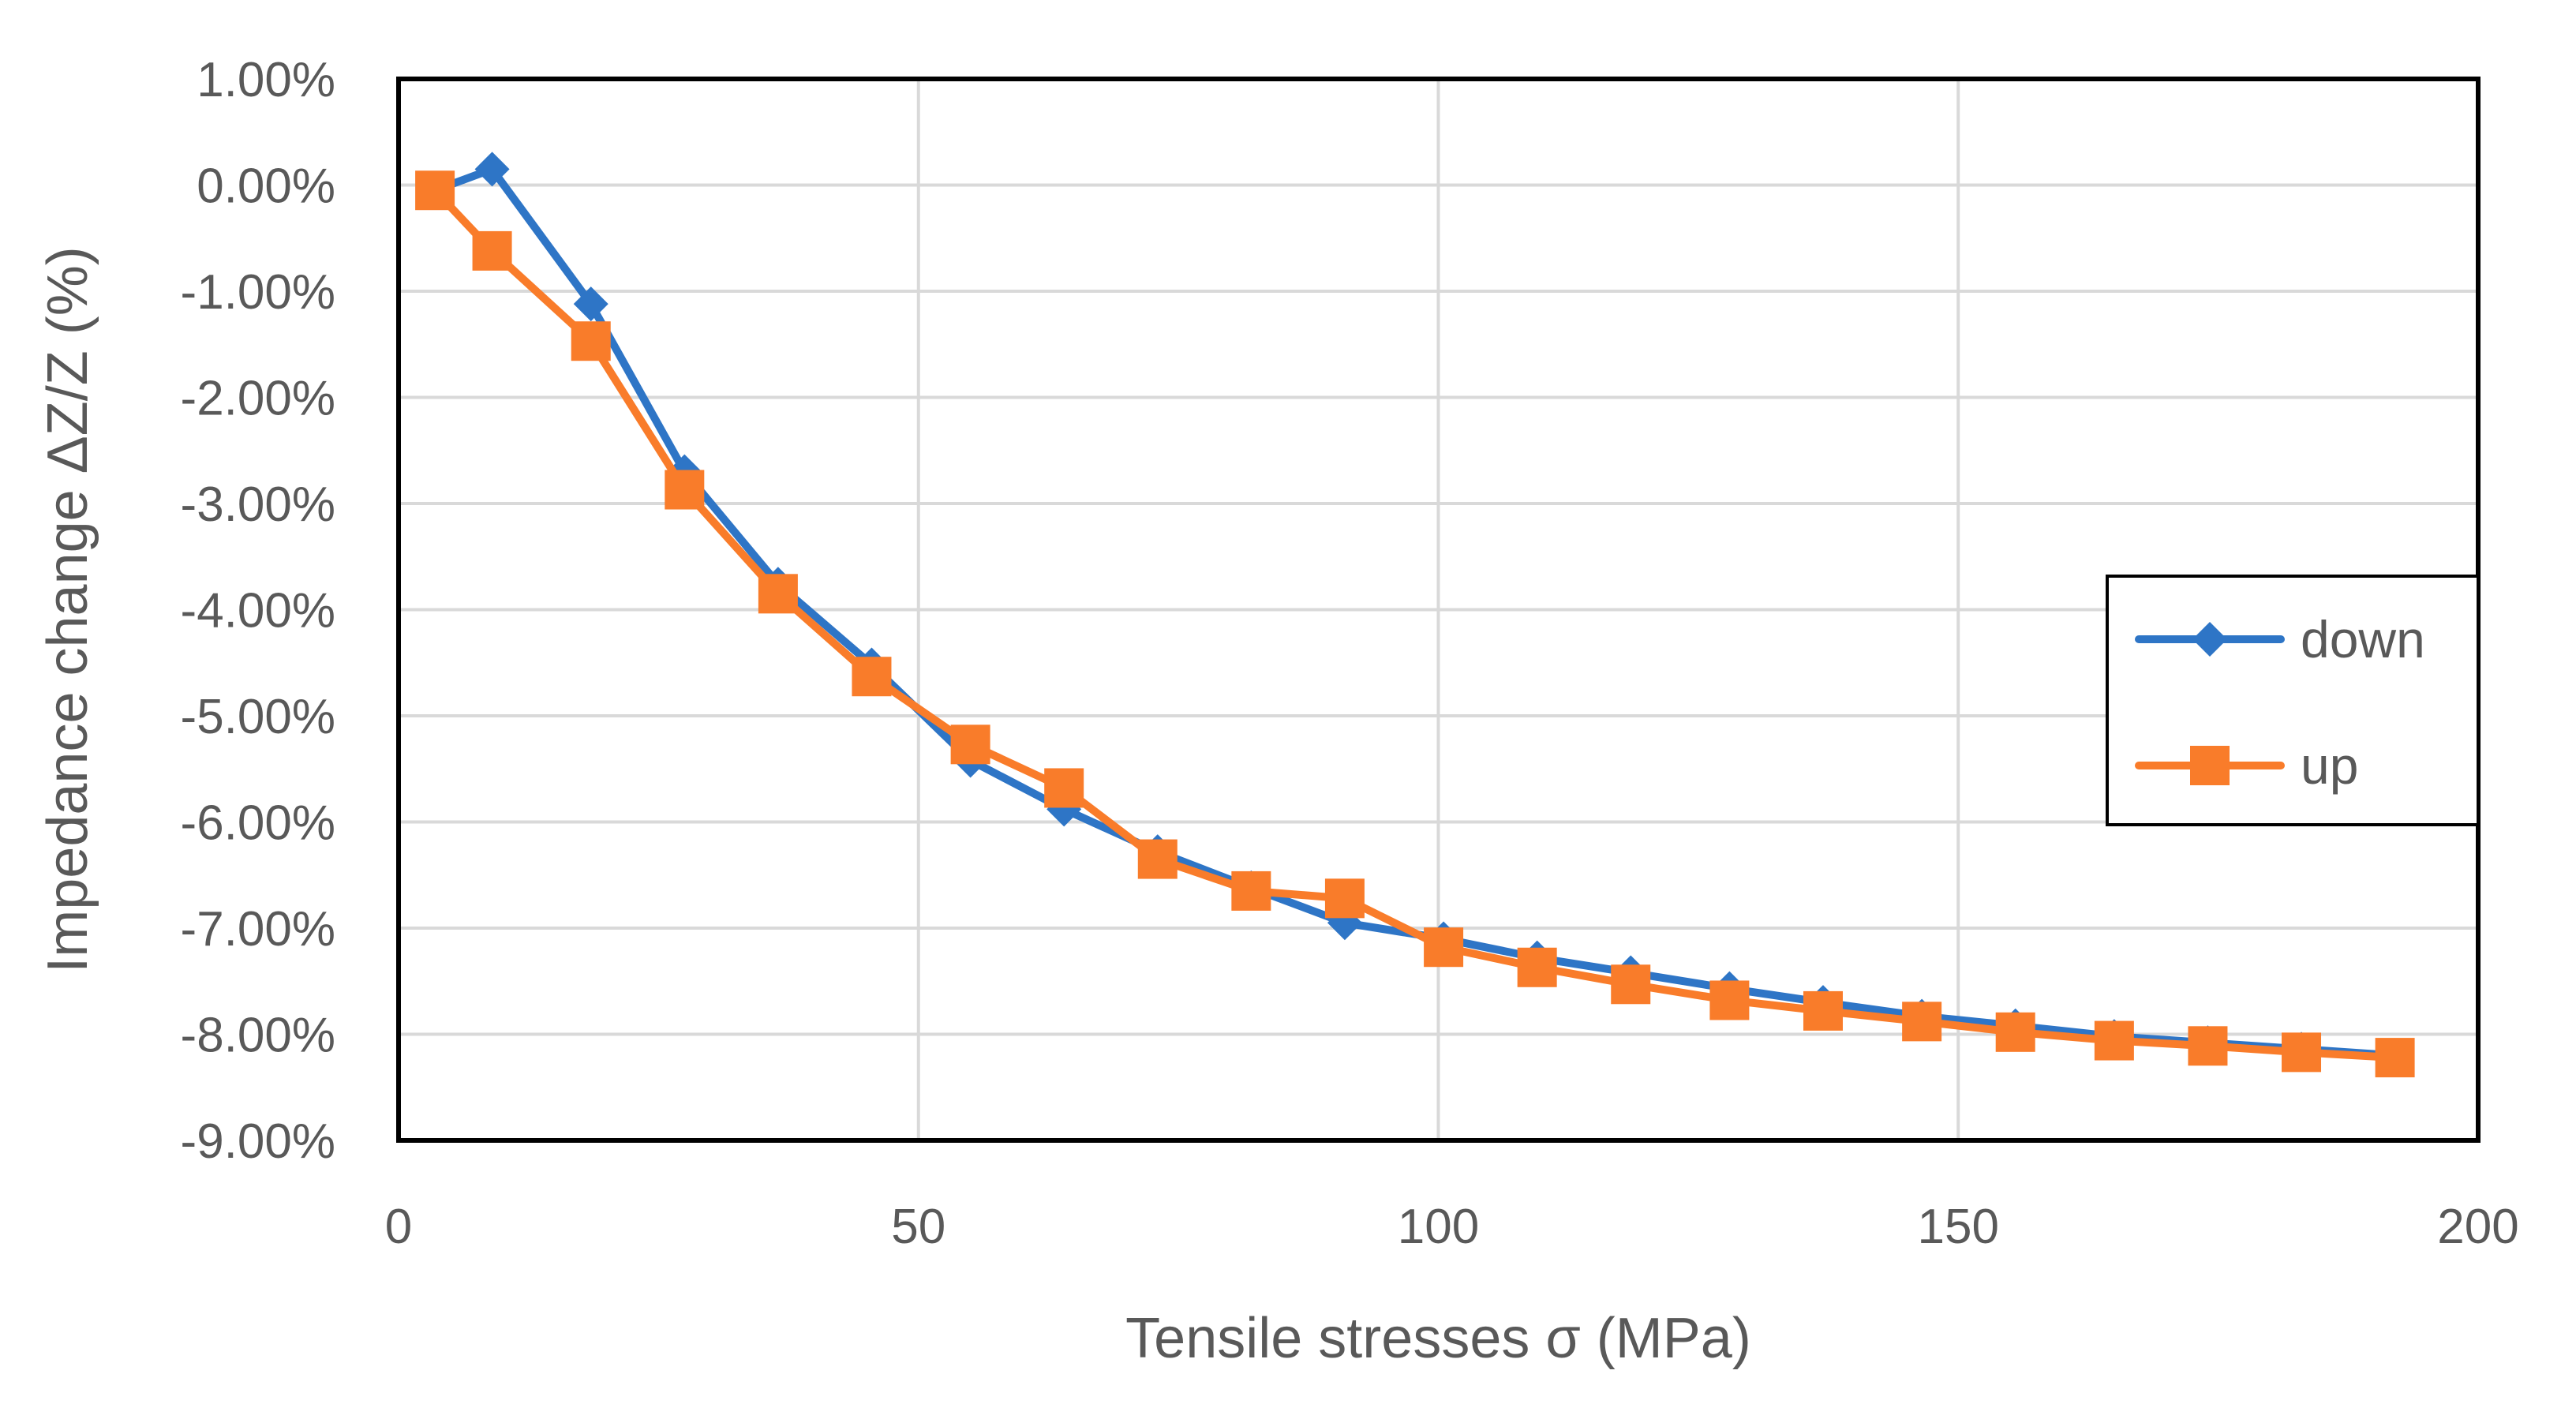  I want to click on legend-items: down up, so click(2280, 703).